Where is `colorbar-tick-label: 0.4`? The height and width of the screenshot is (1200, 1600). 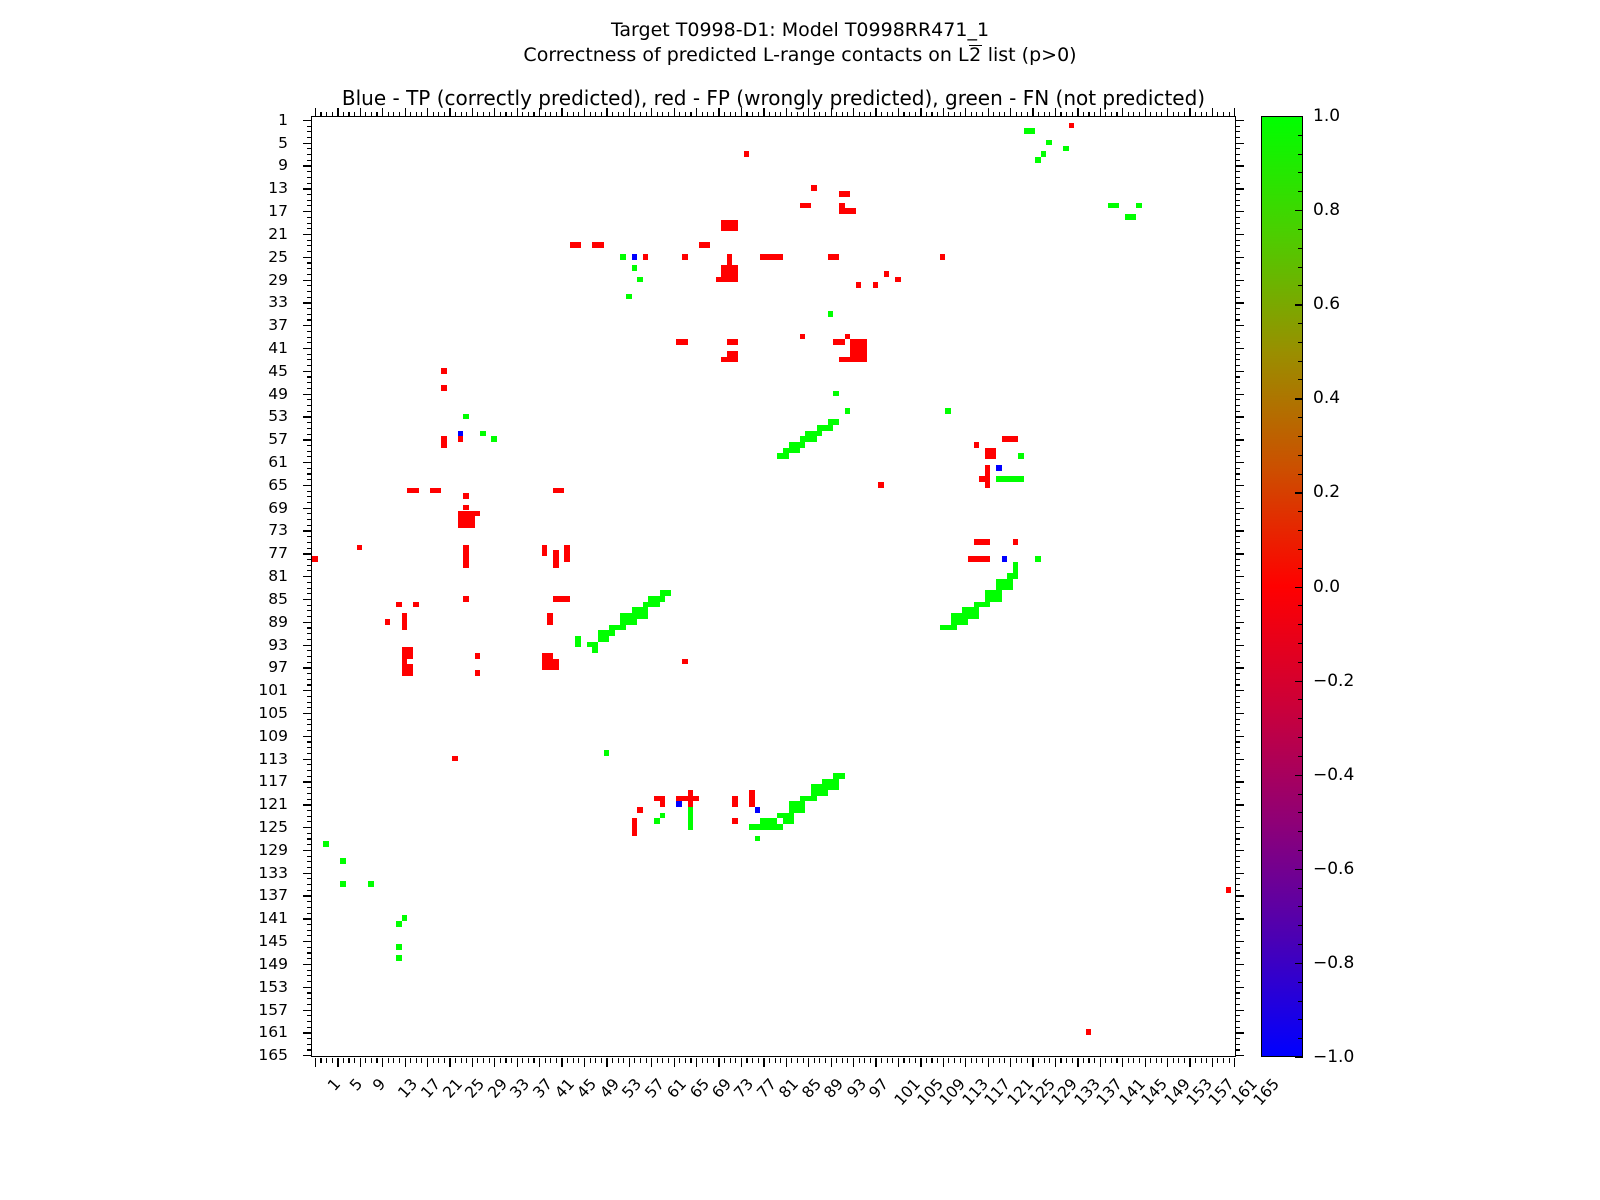
colorbar-tick-label: 0.4 is located at coordinates (1327, 398).